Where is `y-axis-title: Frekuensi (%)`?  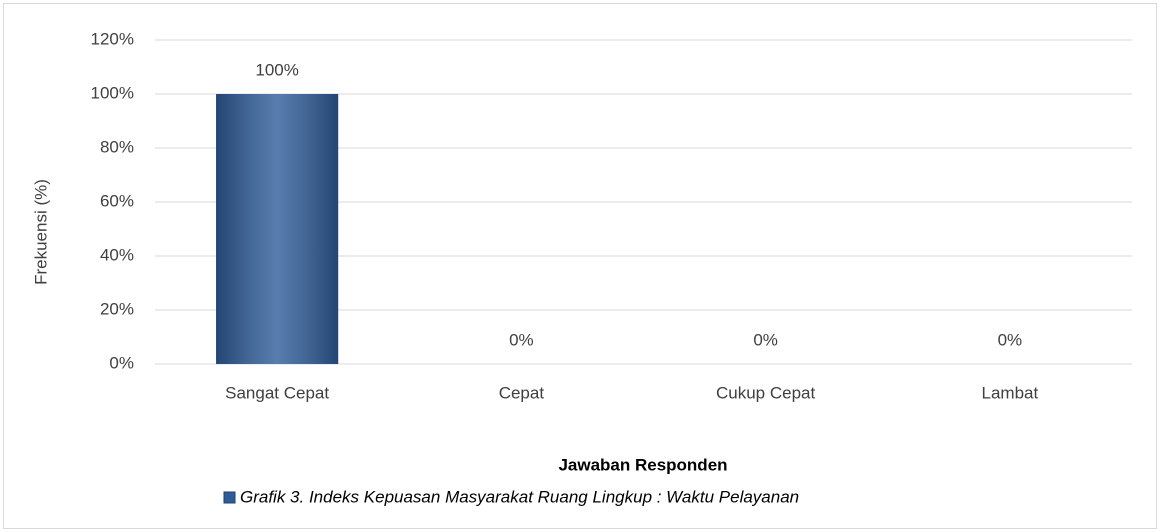 y-axis-title: Frekuensi (%) is located at coordinates (40, 232).